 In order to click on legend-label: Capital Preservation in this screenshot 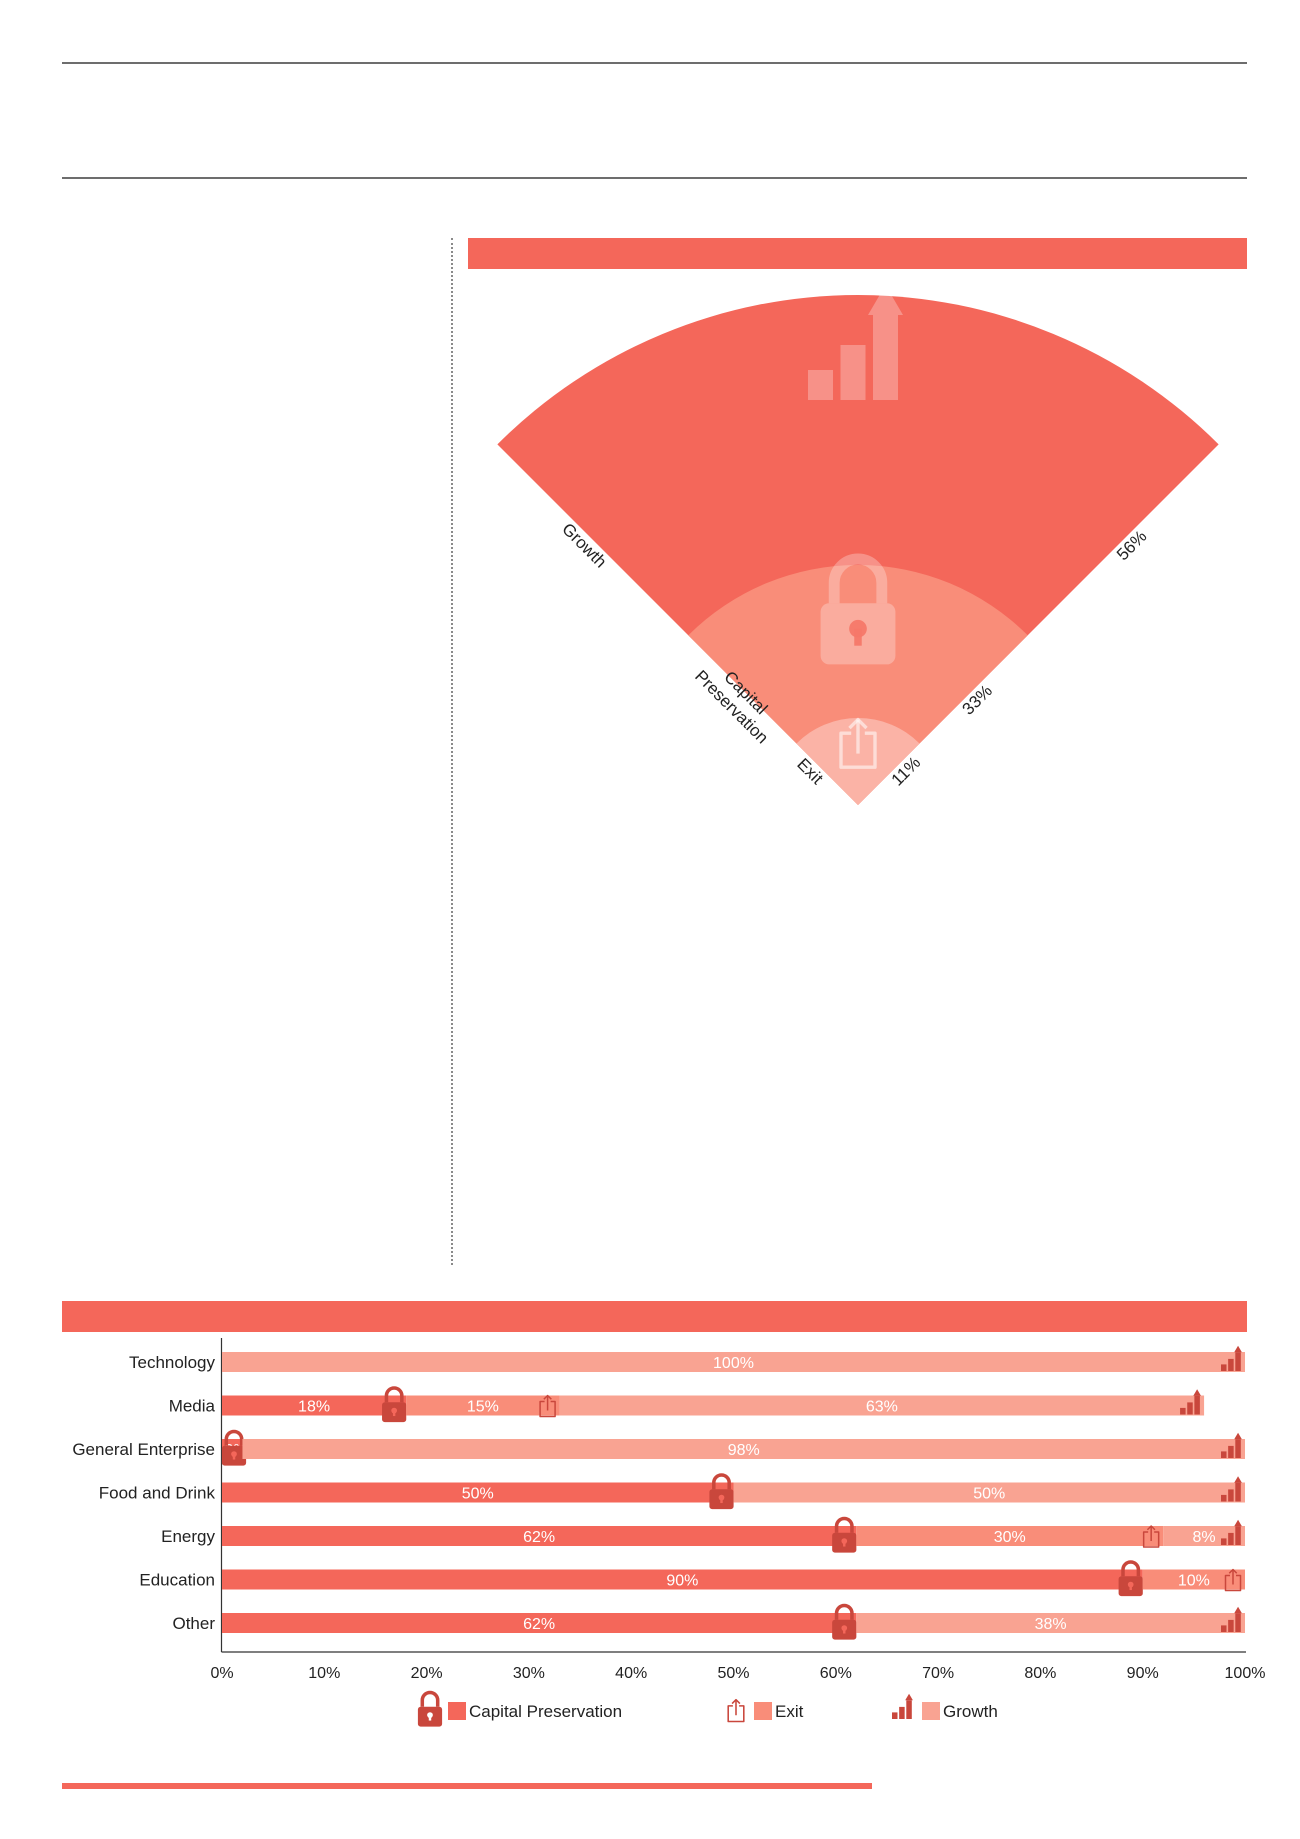, I will do `click(545, 1711)`.